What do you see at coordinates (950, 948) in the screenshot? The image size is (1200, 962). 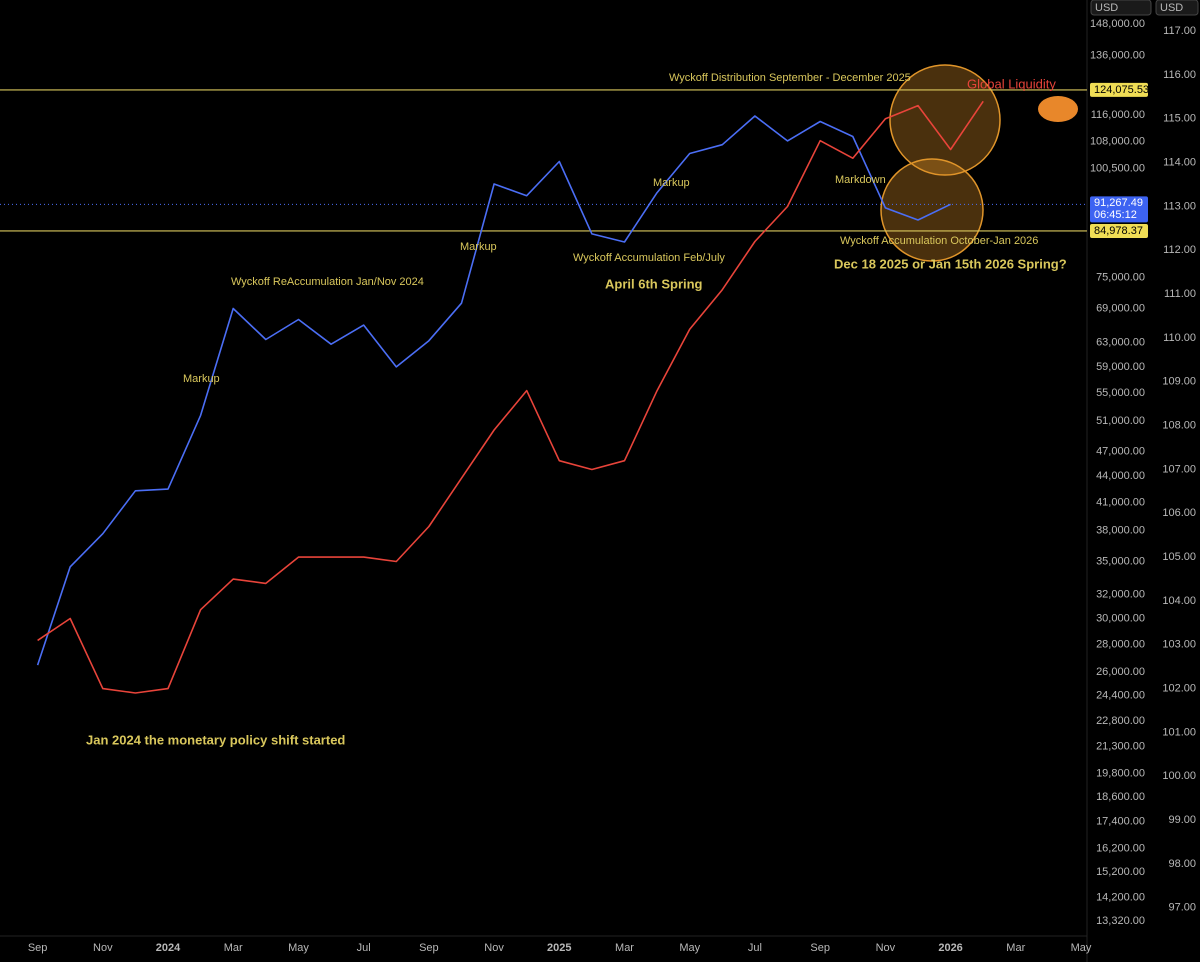 I see `x-tick-label: 2026` at bounding box center [950, 948].